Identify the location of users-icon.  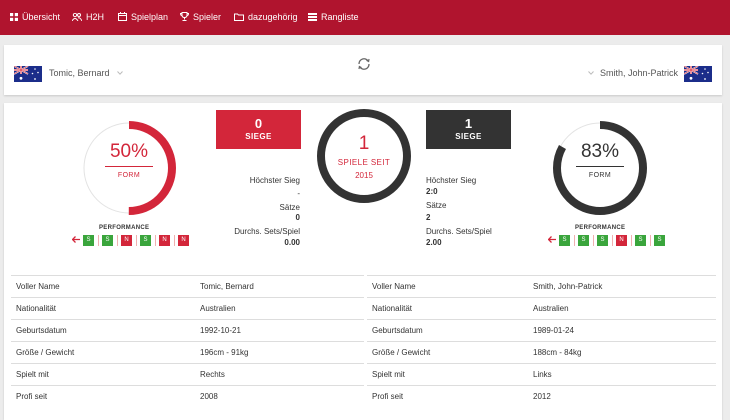
(77, 16).